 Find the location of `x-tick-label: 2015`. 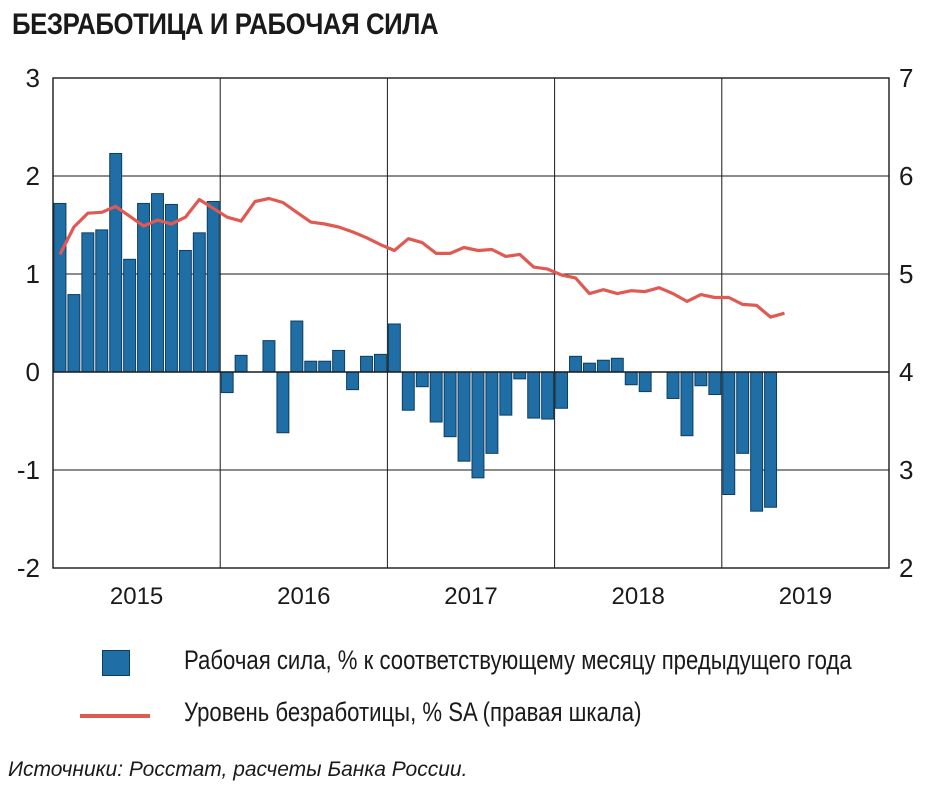

x-tick-label: 2015 is located at coordinates (136, 596).